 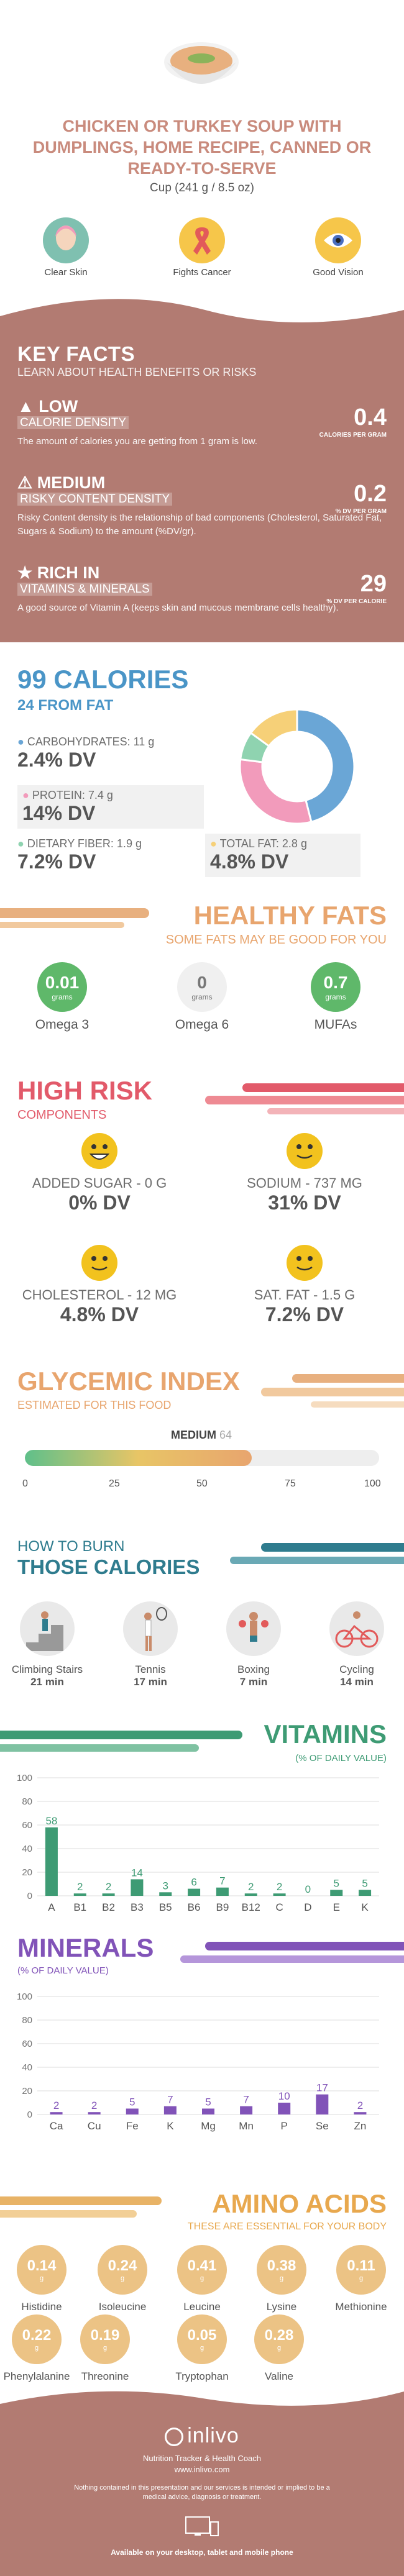 I want to click on vitamin-category-label: B6, so click(x=194, y=1907).